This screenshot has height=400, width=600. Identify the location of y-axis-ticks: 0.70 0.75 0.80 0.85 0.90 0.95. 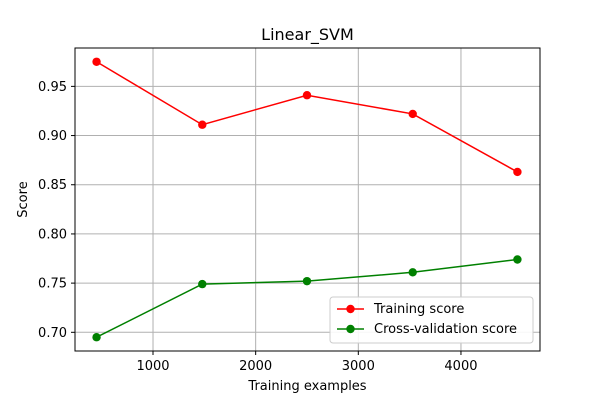
(56, 210).